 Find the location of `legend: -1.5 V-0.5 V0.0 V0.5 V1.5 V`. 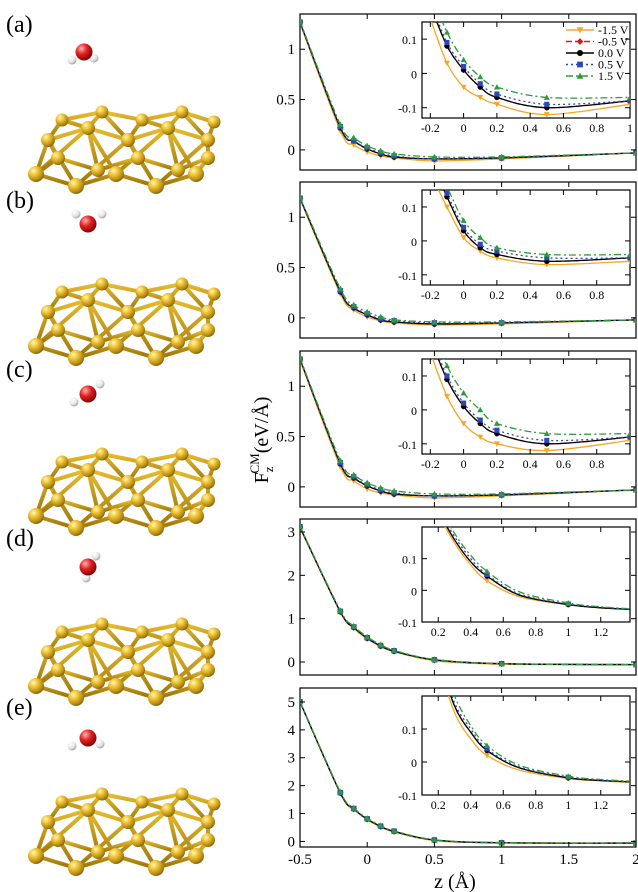

legend: -1.5 V-0.5 V0.0 V0.5 V1.5 V is located at coordinates (597, 53).